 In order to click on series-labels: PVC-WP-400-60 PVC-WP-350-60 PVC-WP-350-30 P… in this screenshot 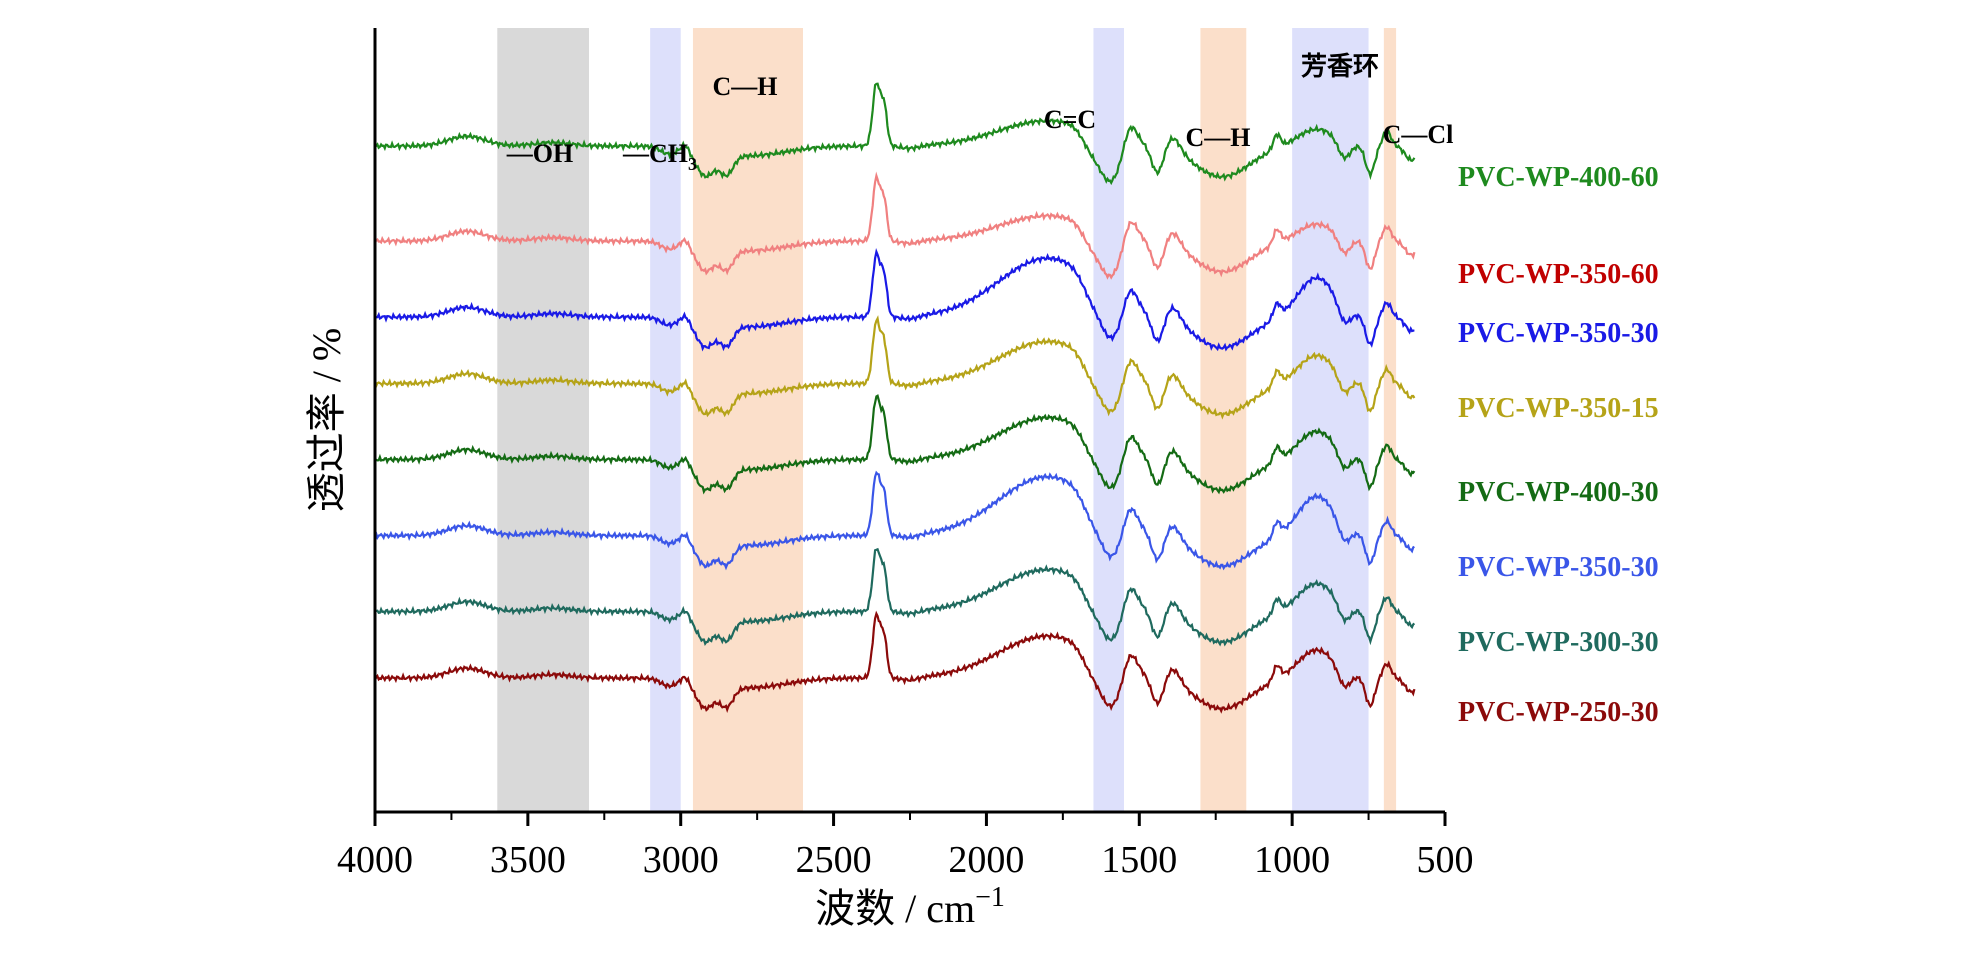, I will do `click(1558, 445)`.